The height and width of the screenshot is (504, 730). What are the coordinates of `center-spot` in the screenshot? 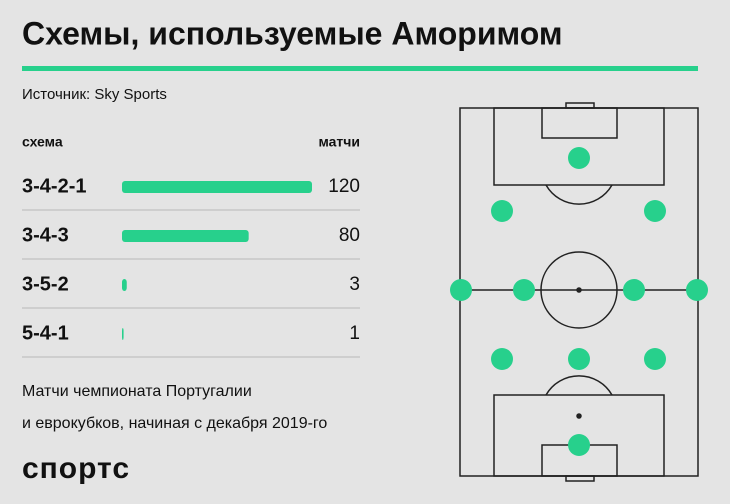 It's located at (579, 290).